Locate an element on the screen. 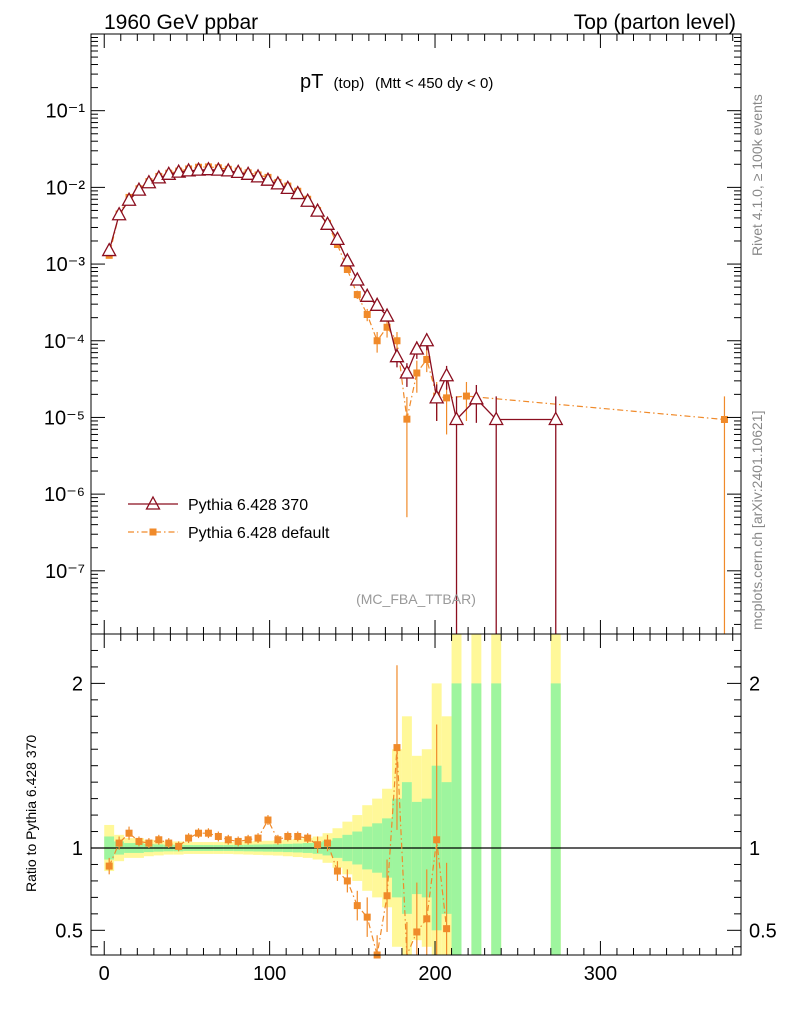 The image size is (786, 1024). series-ref-line is located at coordinates (332, 295).